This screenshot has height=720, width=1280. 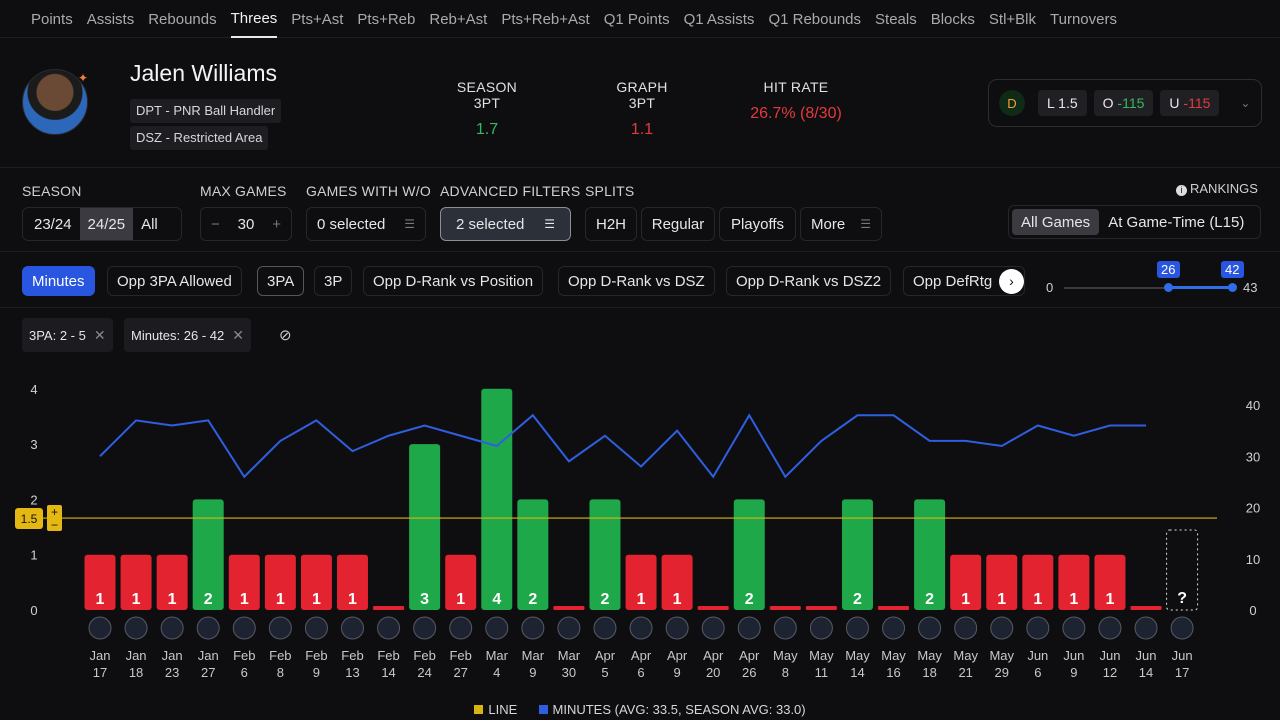 I want to click on metric-3p: 3P, so click(x=333, y=281).